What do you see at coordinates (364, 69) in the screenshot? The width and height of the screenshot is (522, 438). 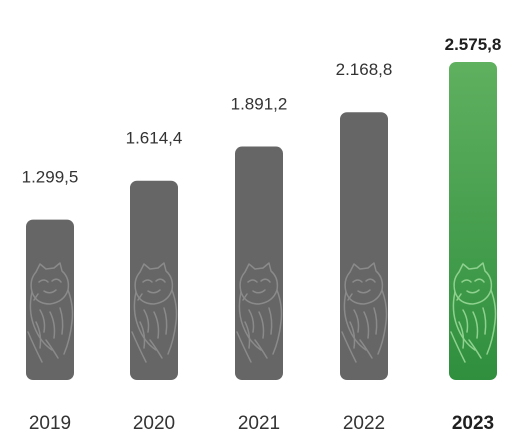 I see `value-label-2022: 2.168,8` at bounding box center [364, 69].